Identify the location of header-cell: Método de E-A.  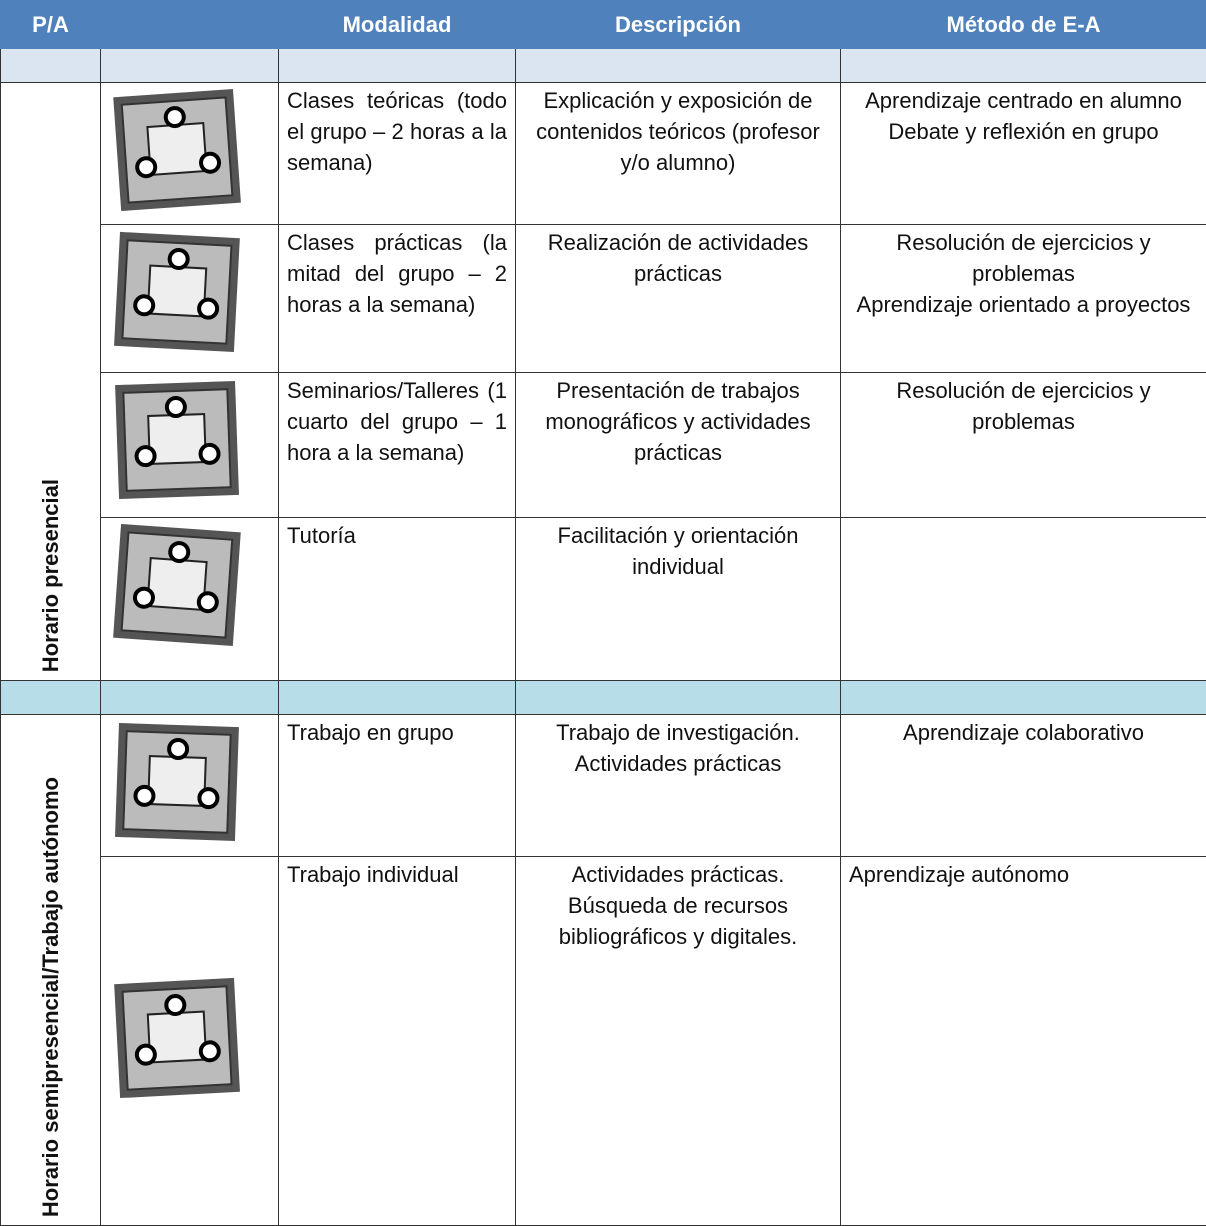
(1023, 25).